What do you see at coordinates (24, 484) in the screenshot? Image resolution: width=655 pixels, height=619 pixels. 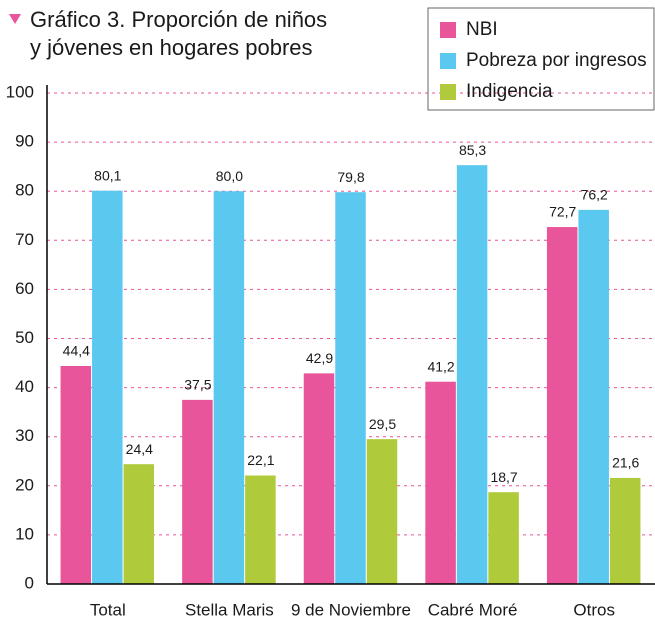 I see `y-tick-label: 20` at bounding box center [24, 484].